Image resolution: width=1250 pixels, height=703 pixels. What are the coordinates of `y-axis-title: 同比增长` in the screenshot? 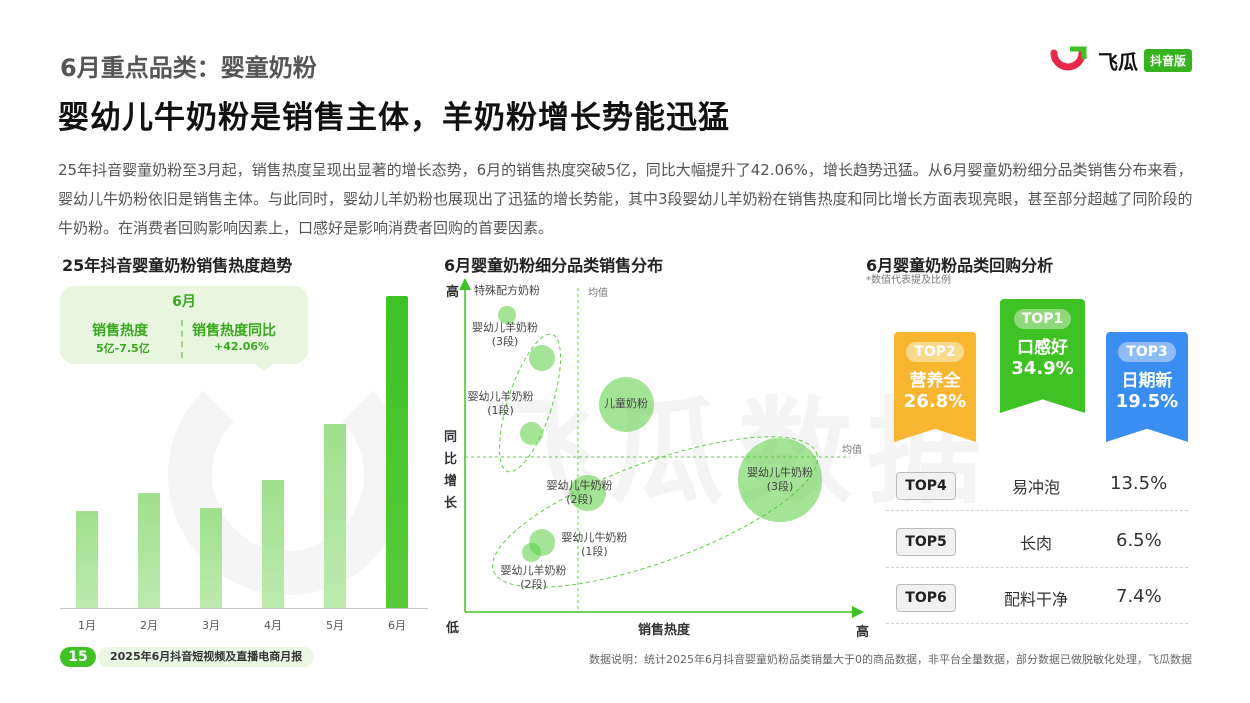 It's located at (451, 470).